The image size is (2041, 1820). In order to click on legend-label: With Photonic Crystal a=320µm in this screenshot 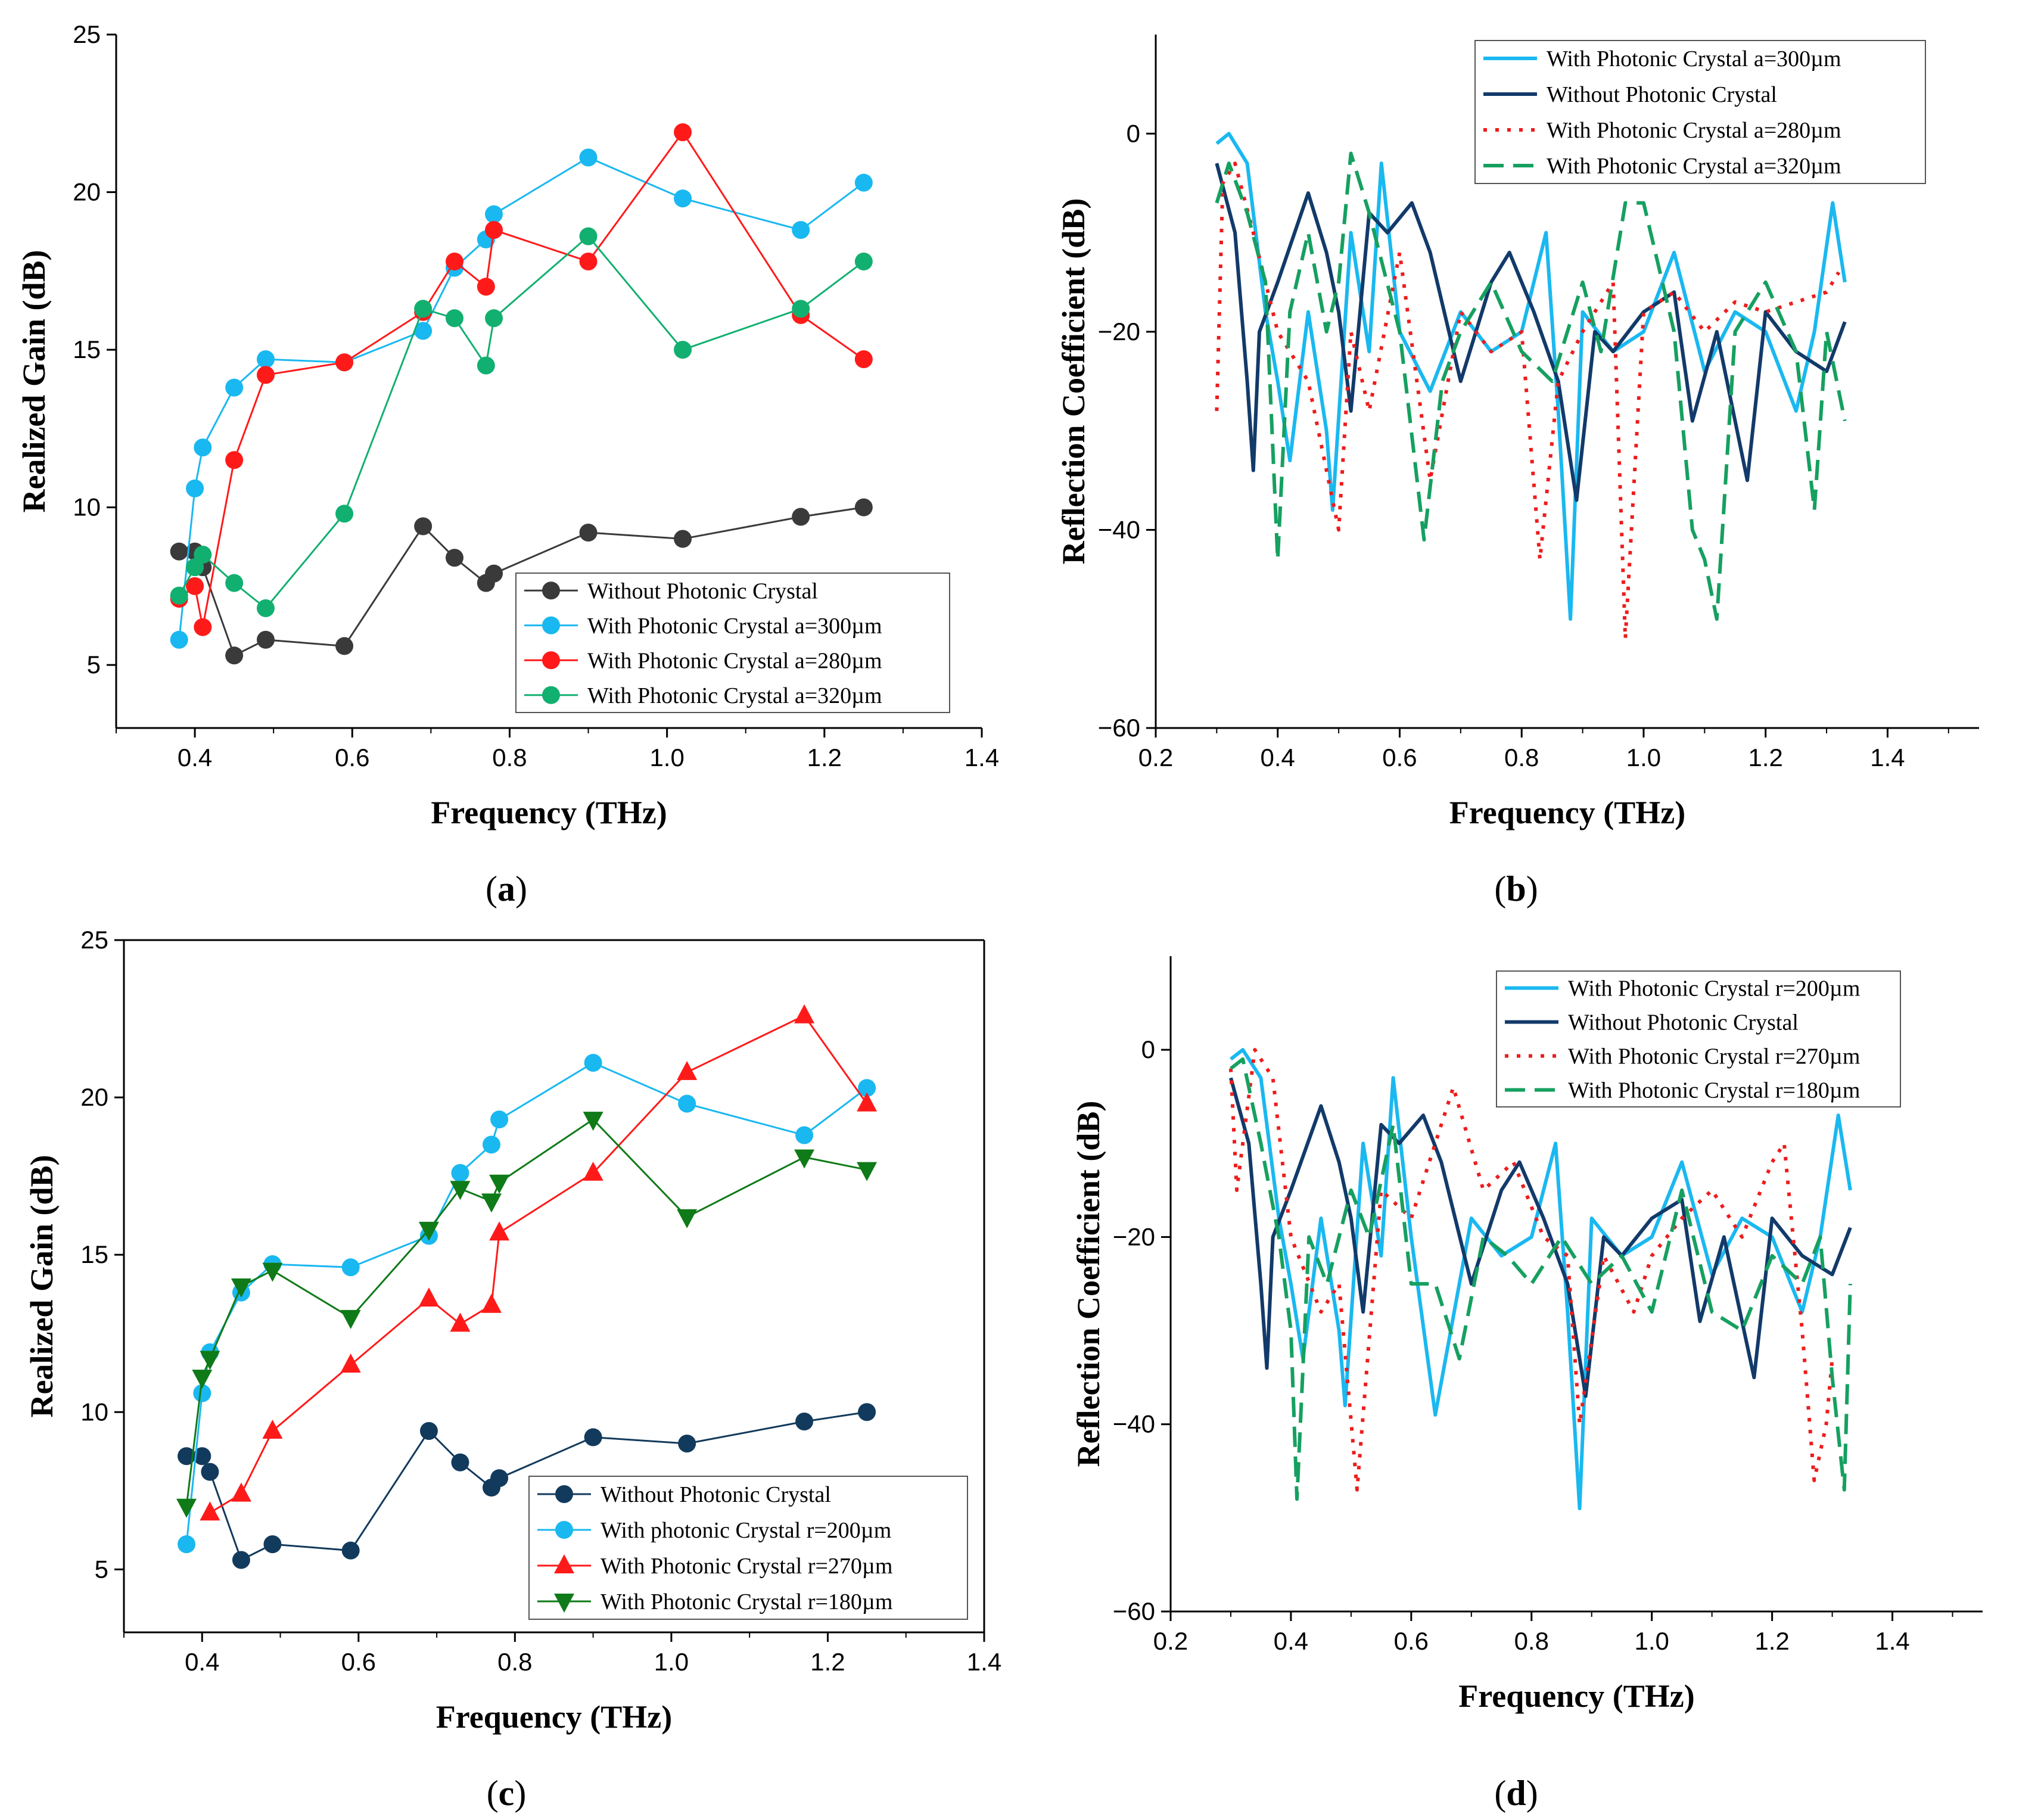, I will do `click(734, 695)`.